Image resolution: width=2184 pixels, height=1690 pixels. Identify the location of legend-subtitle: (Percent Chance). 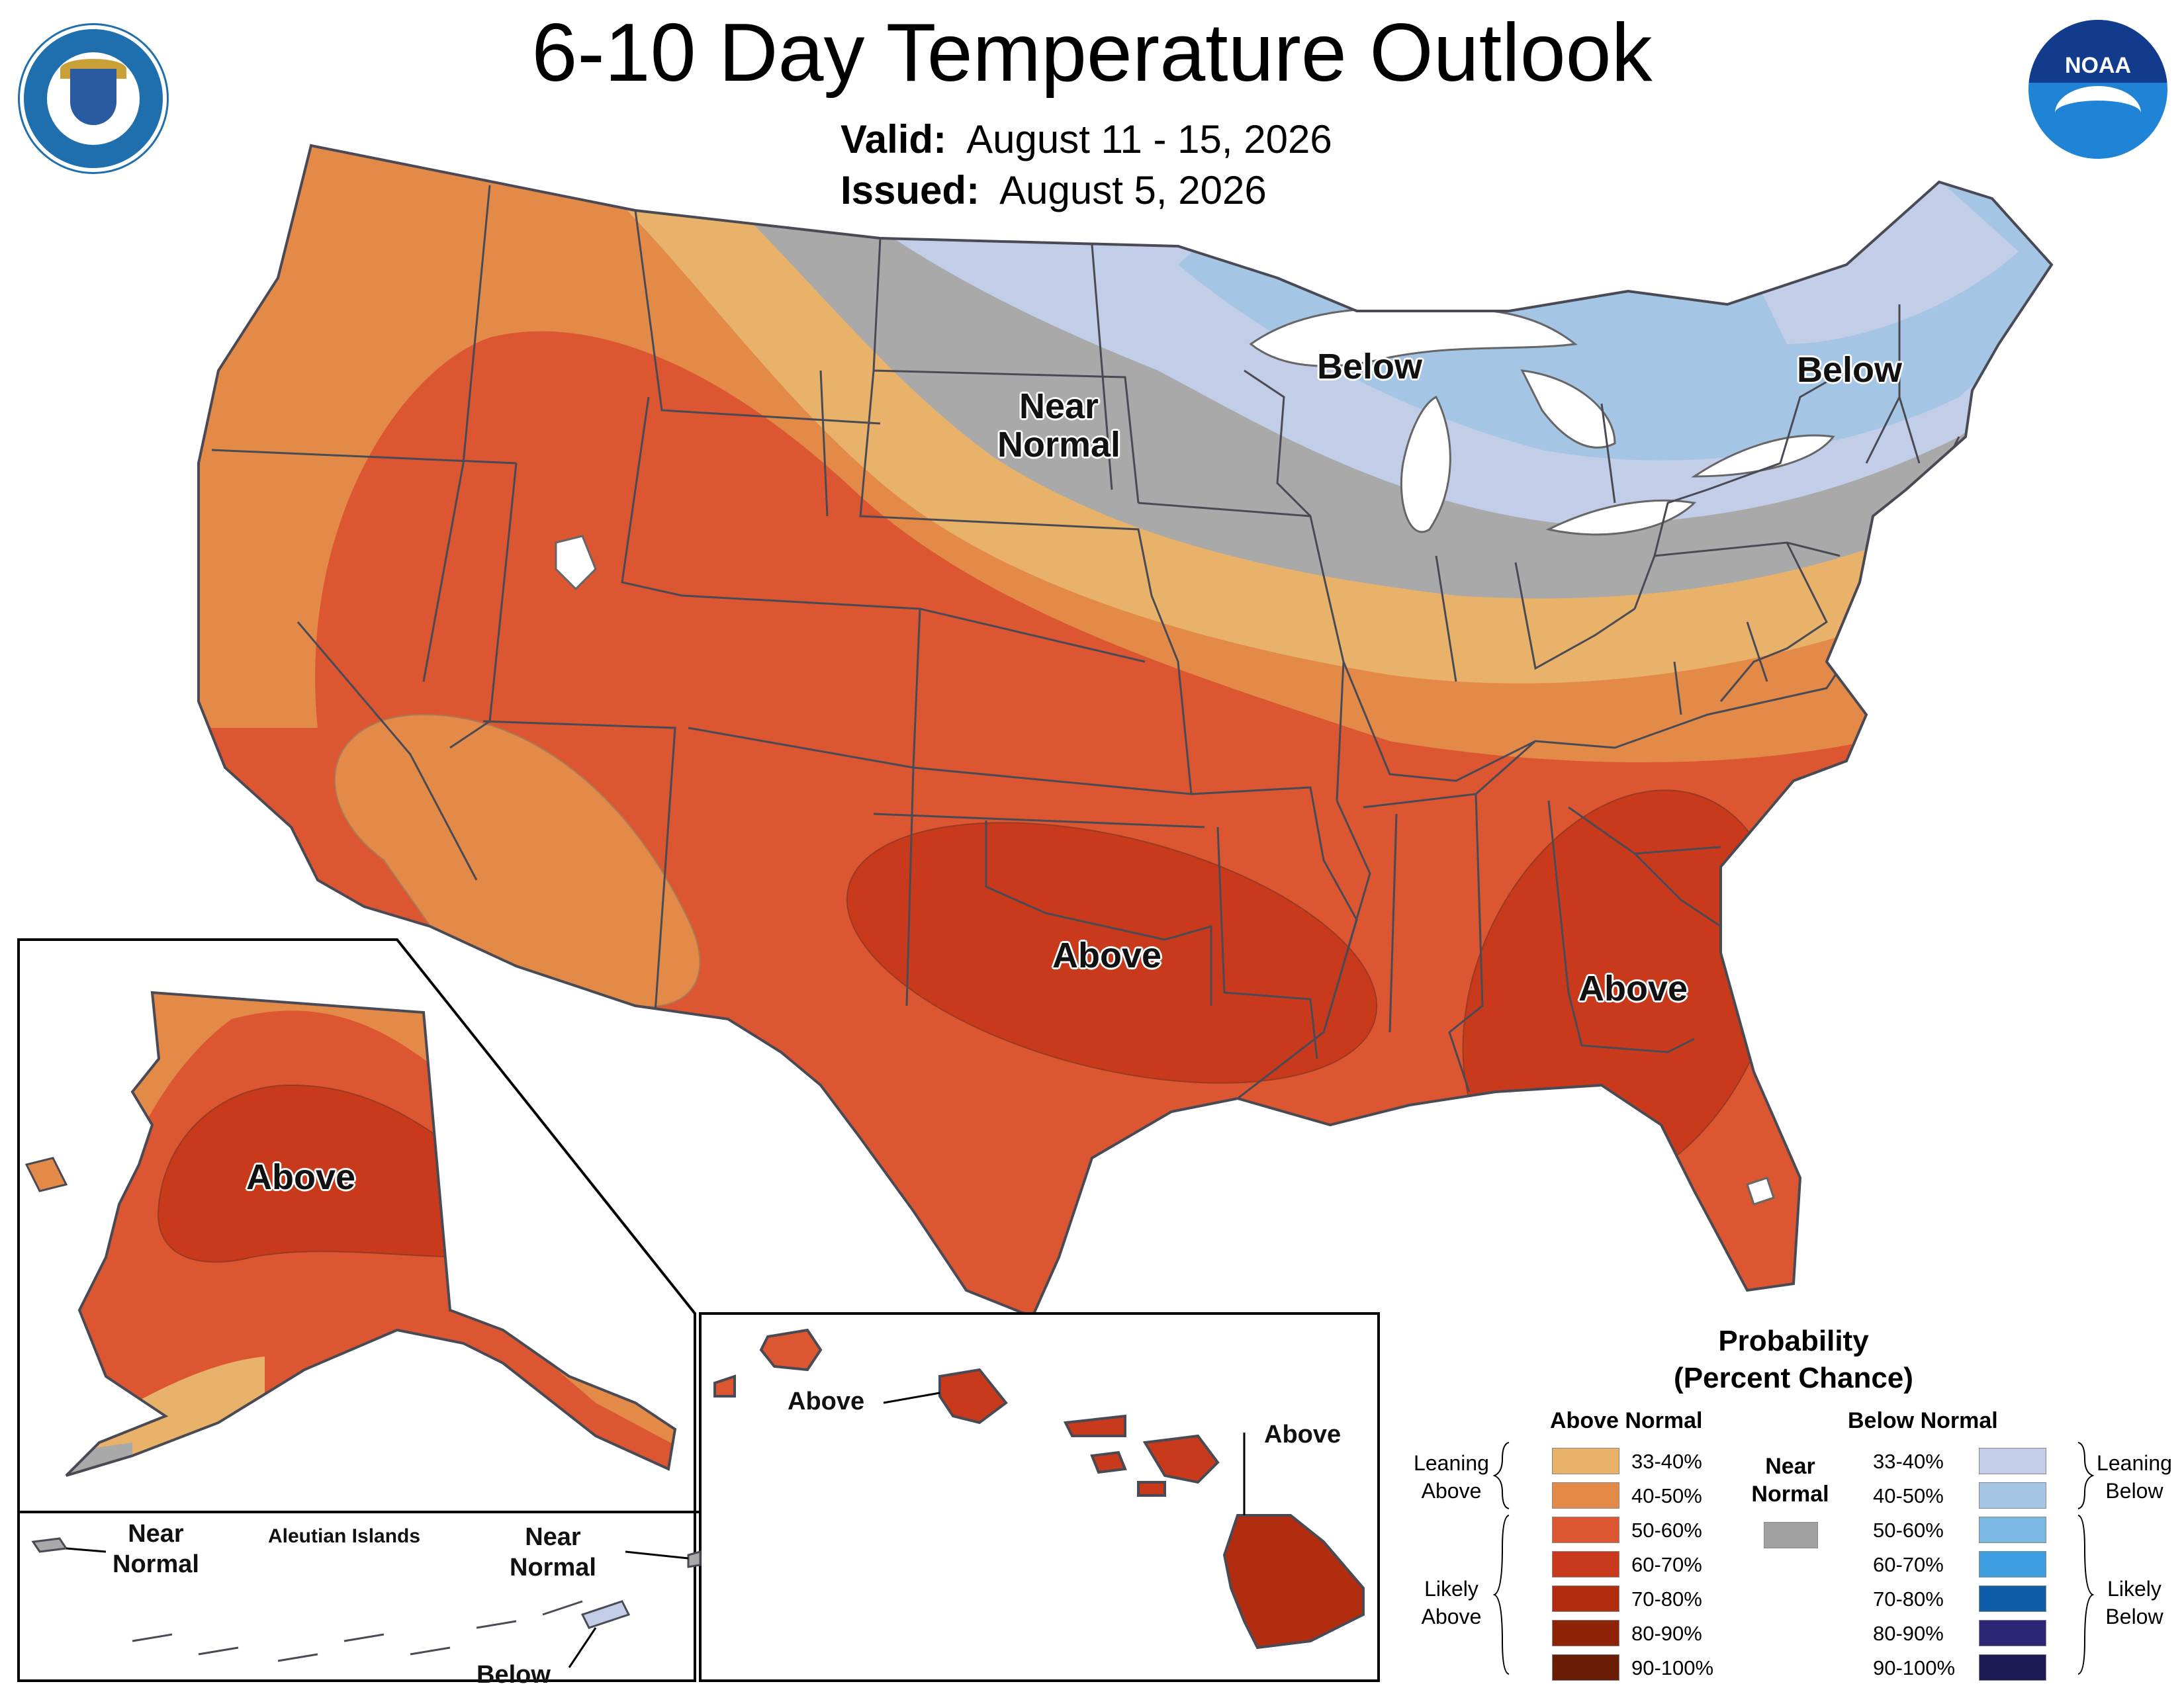
(1794, 1378).